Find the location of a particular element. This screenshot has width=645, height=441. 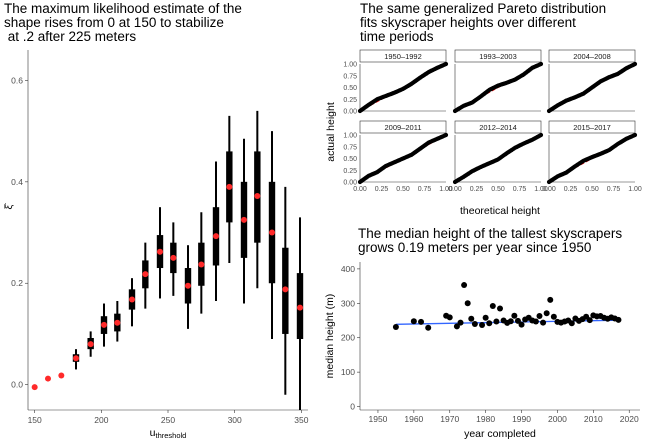

qq-strip-label: 2004–2008 is located at coordinates (592, 56).